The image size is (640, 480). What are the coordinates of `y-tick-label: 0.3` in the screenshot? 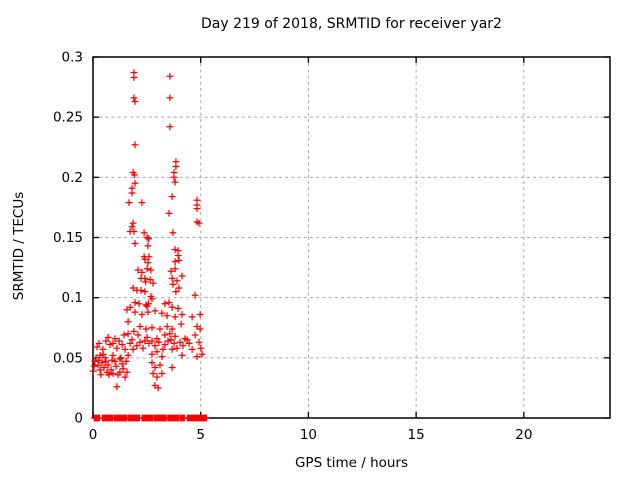 It's located at (72, 58).